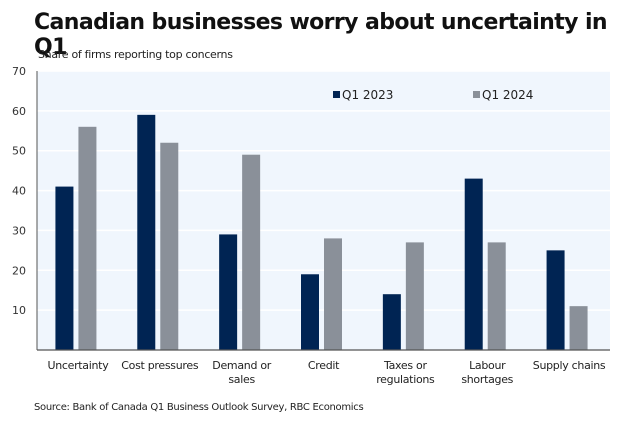 Image resolution: width=624 pixels, height=422 pixels. What do you see at coordinates (19, 71) in the screenshot?
I see `y-tick-label: 70` at bounding box center [19, 71].